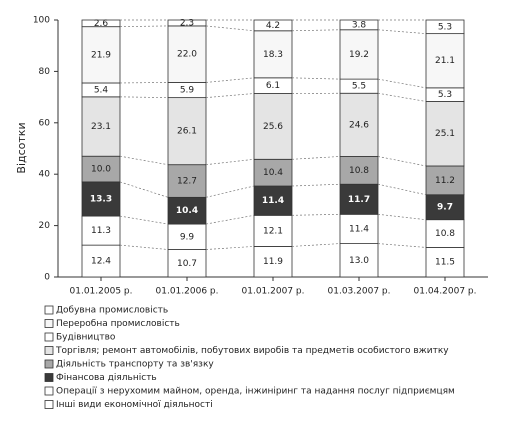 This screenshot has height=424, width=527. What do you see at coordinates (359, 55) in the screenshot?
I see `value-label: 19.2` at bounding box center [359, 55].